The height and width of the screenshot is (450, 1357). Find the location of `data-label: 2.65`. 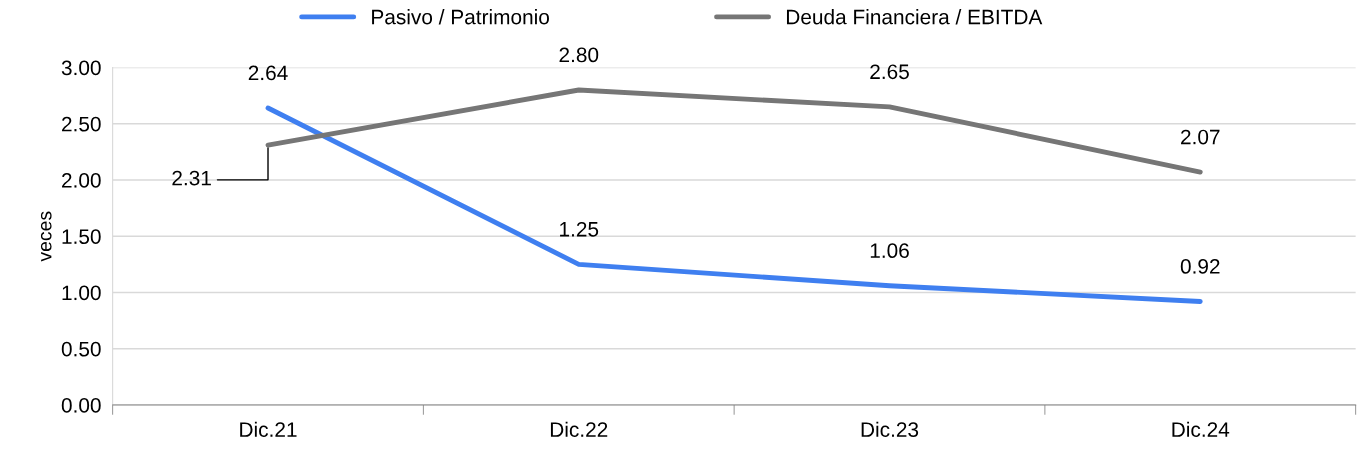

data-label: 2.65 is located at coordinates (889, 72).